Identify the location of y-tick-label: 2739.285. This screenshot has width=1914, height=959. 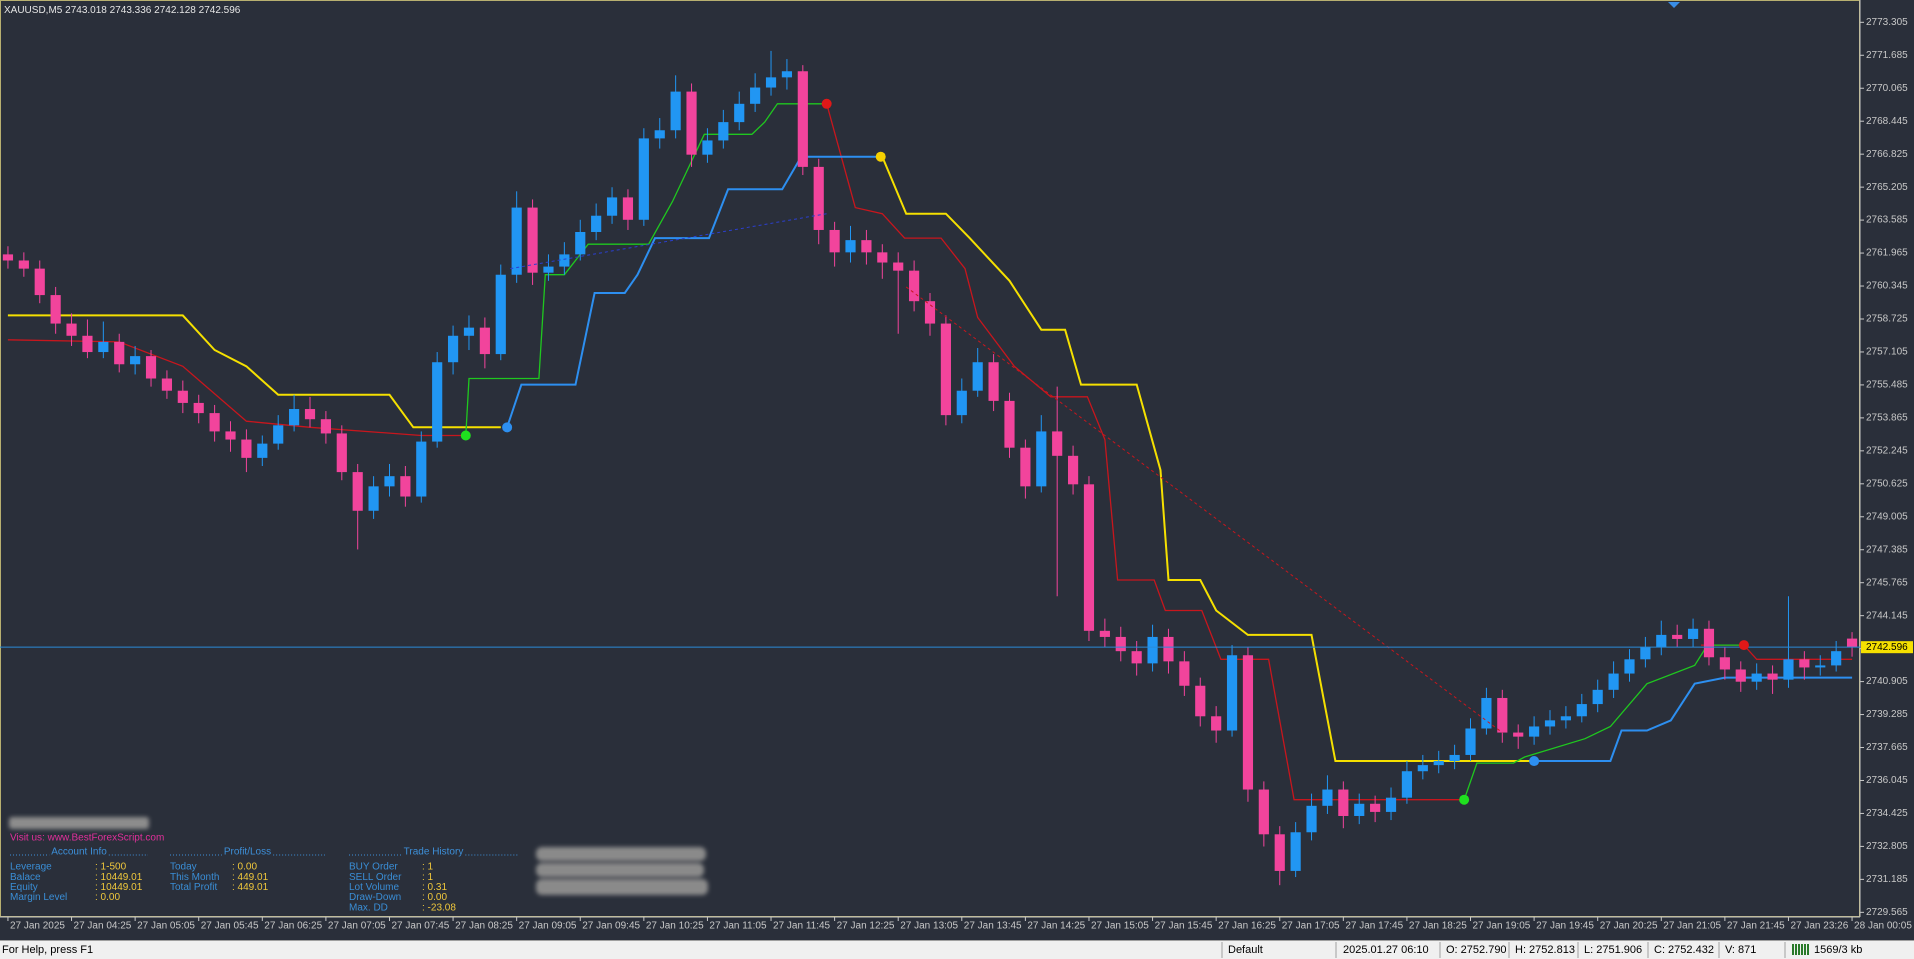
(1887, 714).